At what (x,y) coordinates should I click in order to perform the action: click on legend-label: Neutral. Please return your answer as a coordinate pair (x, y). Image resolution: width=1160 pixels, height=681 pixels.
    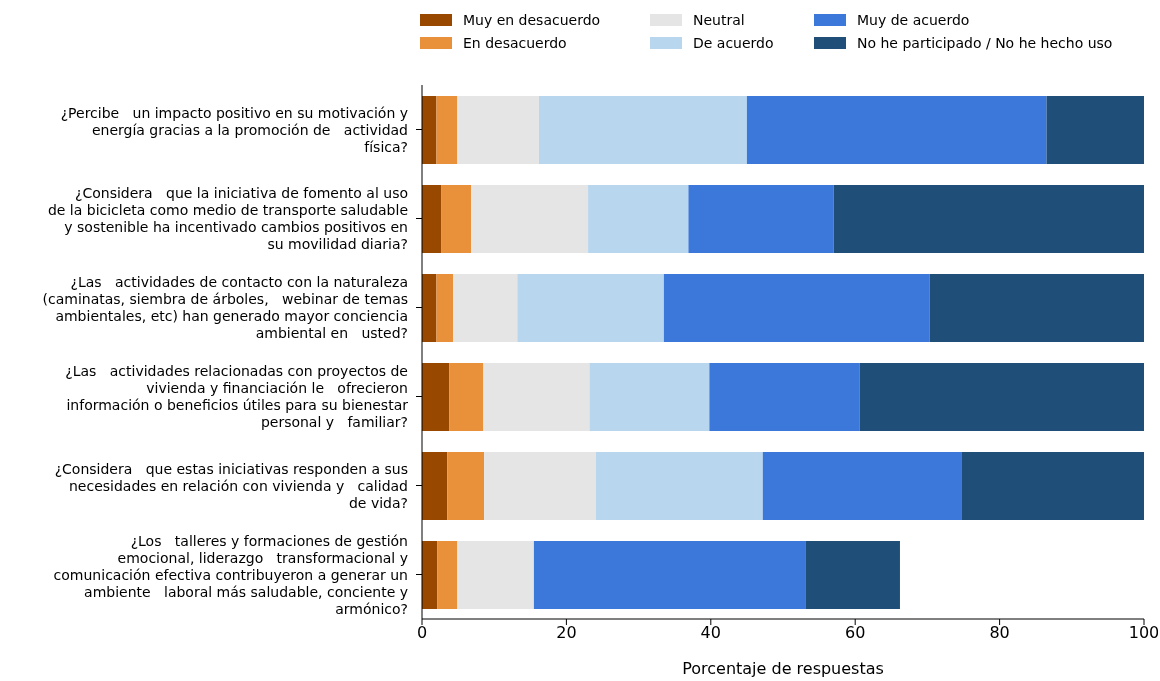
    Looking at the image, I should click on (719, 20).